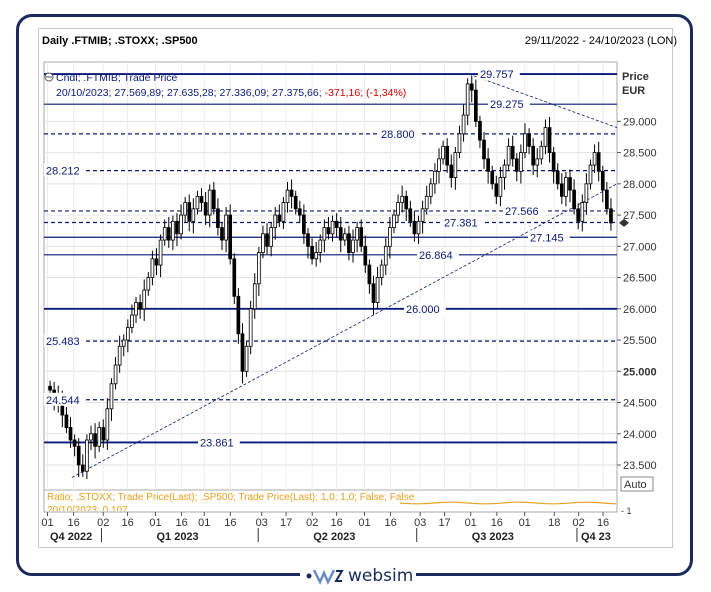 The width and height of the screenshot is (711, 592). What do you see at coordinates (508, 503) in the screenshot?
I see `ratio-line` at bounding box center [508, 503].